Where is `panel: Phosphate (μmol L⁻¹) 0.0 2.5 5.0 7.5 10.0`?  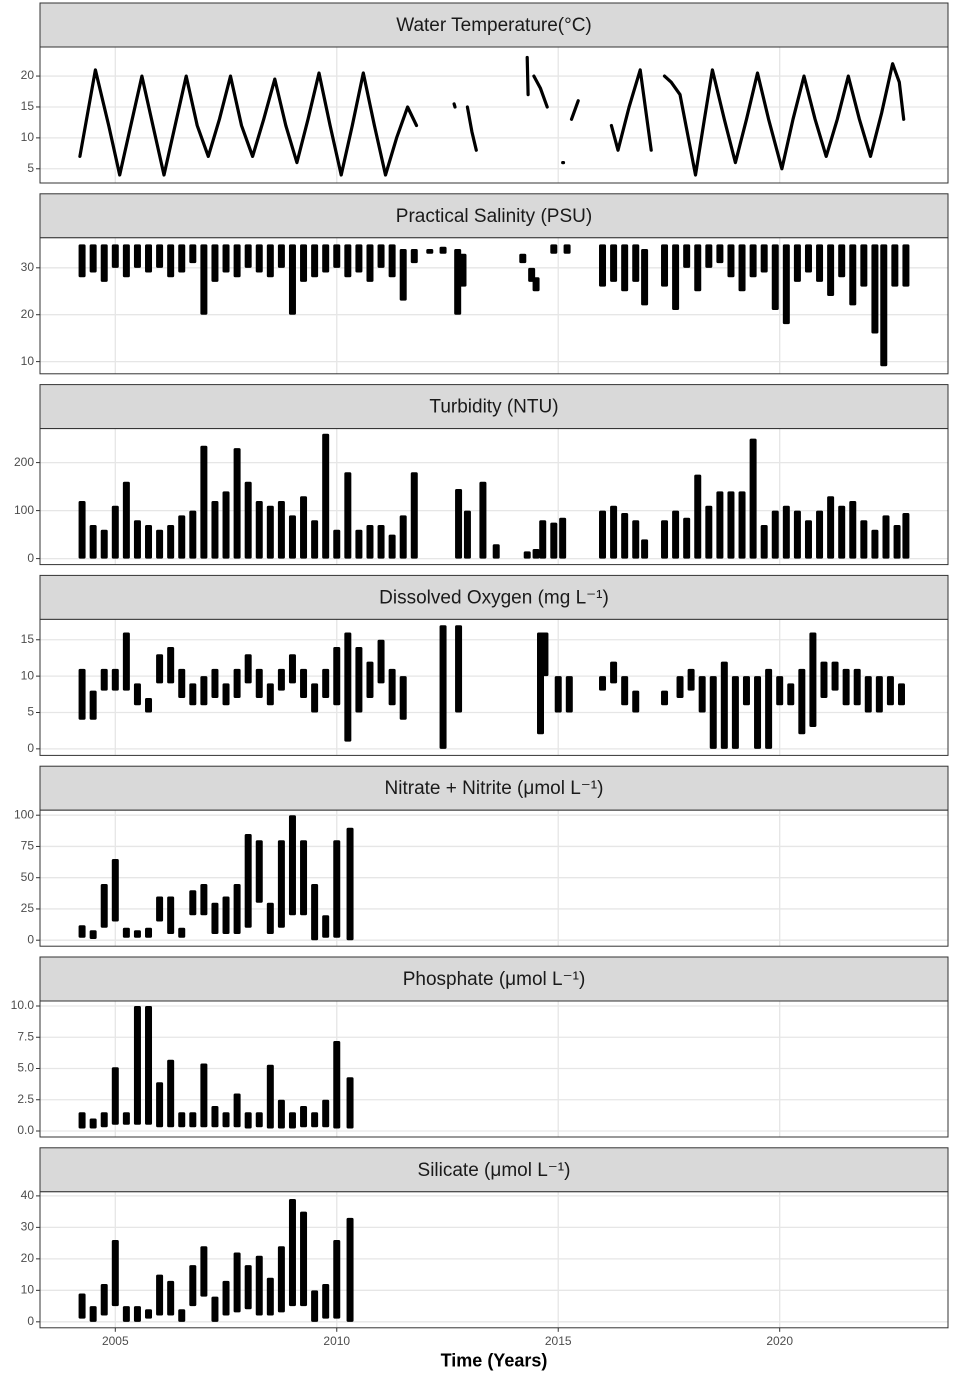 panel: Phosphate (μmol L⁻¹) 0.0 2.5 5.0 7.5 10.0 is located at coordinates (480, 1047).